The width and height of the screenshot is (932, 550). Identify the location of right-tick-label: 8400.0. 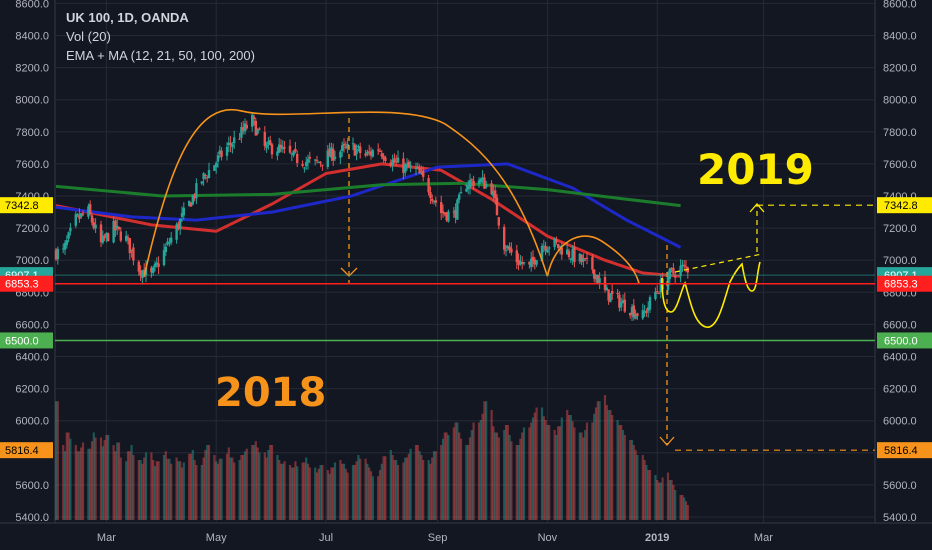
(900, 37).